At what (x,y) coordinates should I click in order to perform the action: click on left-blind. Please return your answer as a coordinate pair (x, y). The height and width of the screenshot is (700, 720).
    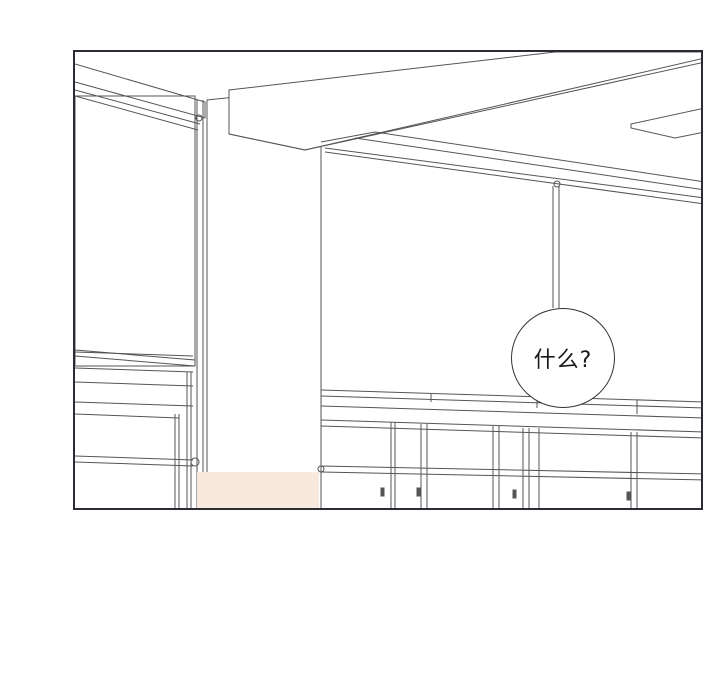
    Looking at the image, I should click on (135, 231).